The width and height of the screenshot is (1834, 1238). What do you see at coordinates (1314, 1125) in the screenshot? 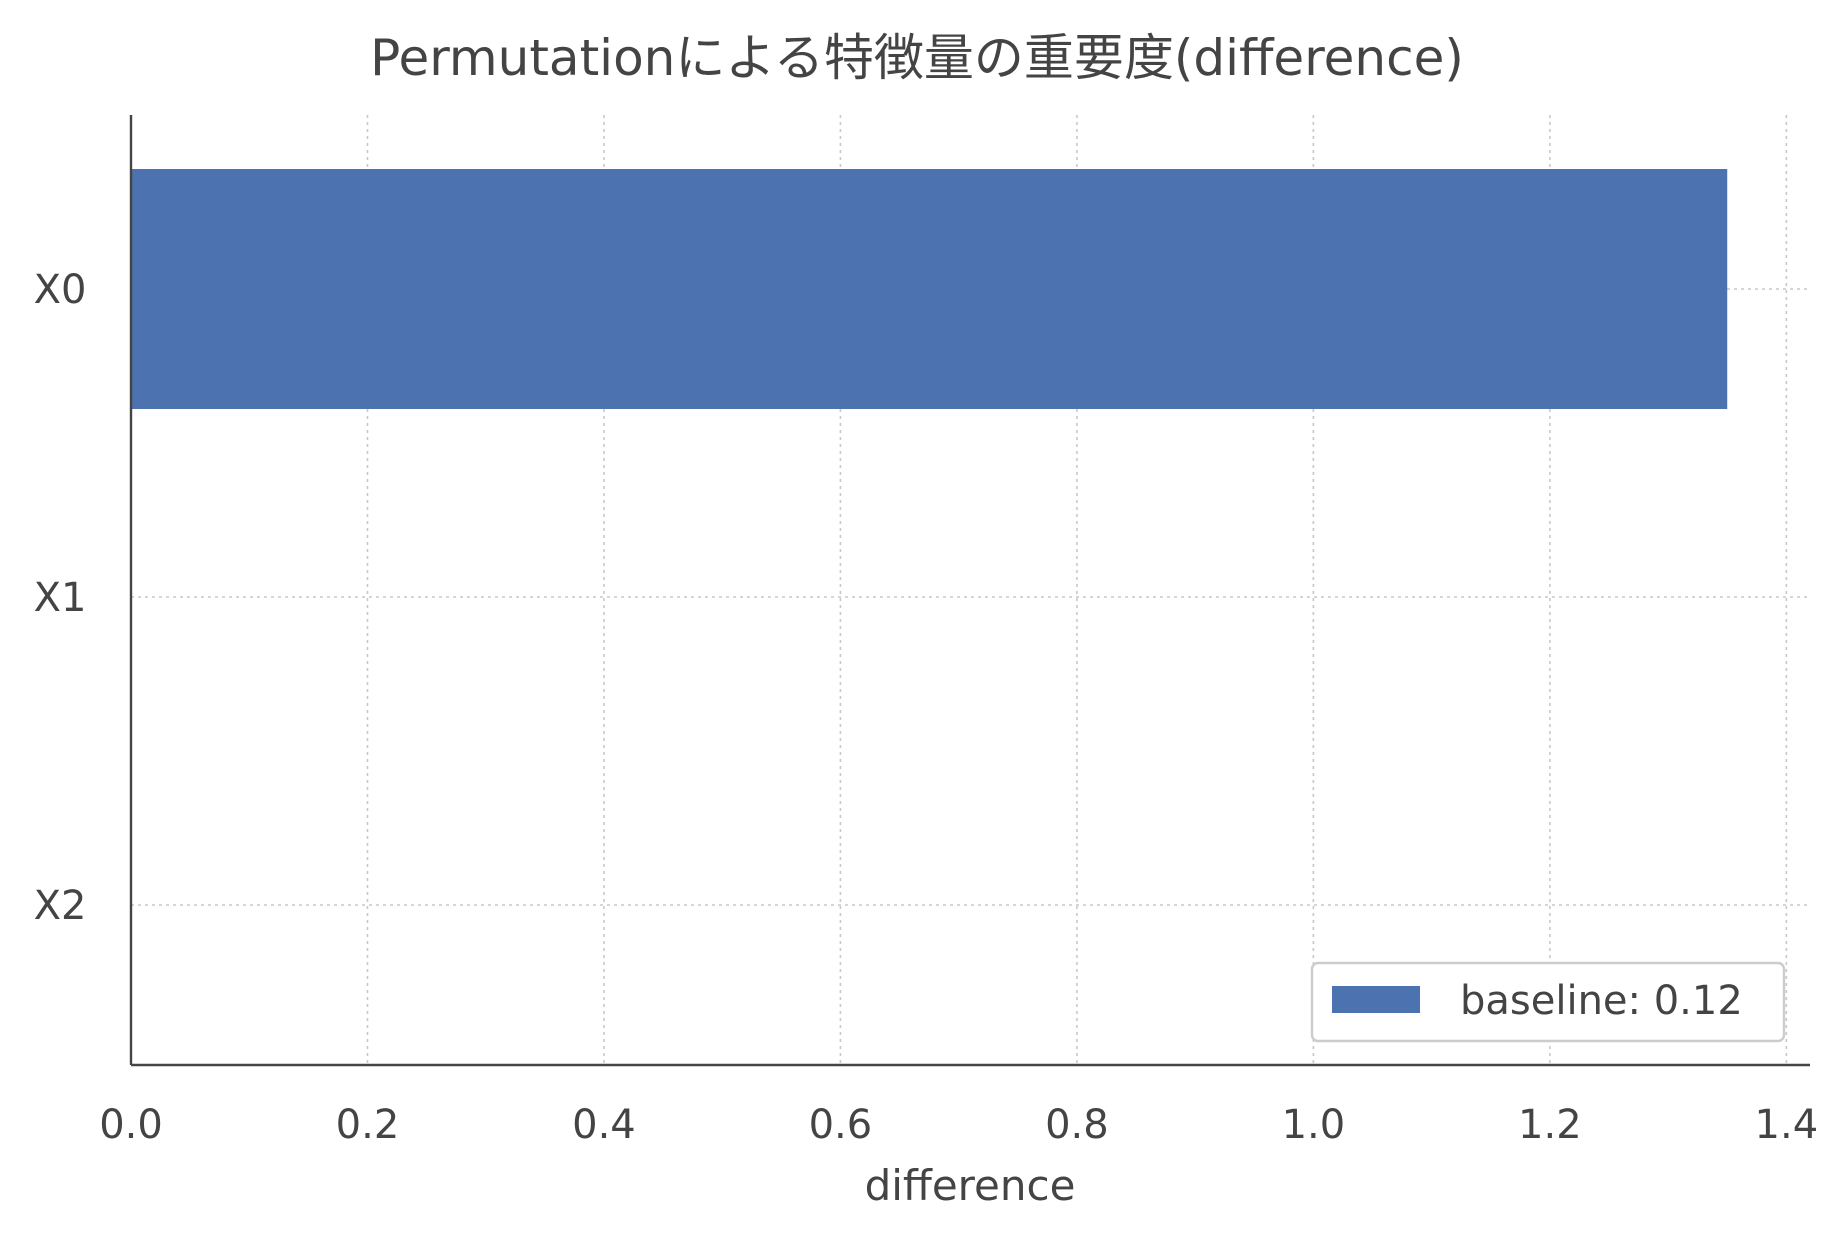
I see `x-tick-label: 1.0` at bounding box center [1314, 1125].